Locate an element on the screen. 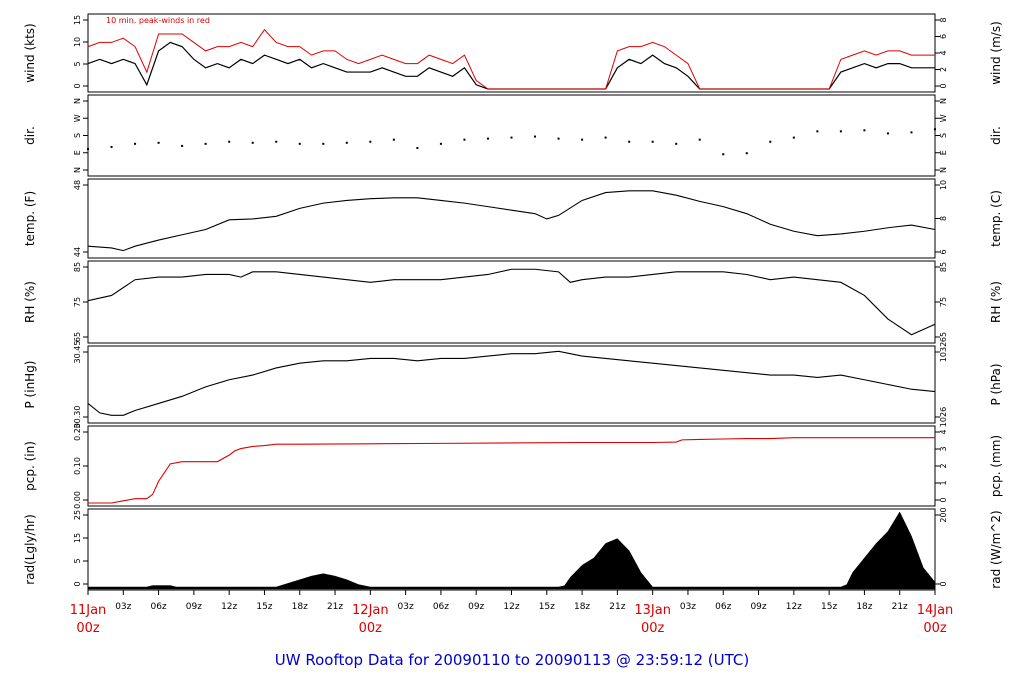 The image size is (1024, 700). dir-ylabel-left: dir. is located at coordinates (30, 135).